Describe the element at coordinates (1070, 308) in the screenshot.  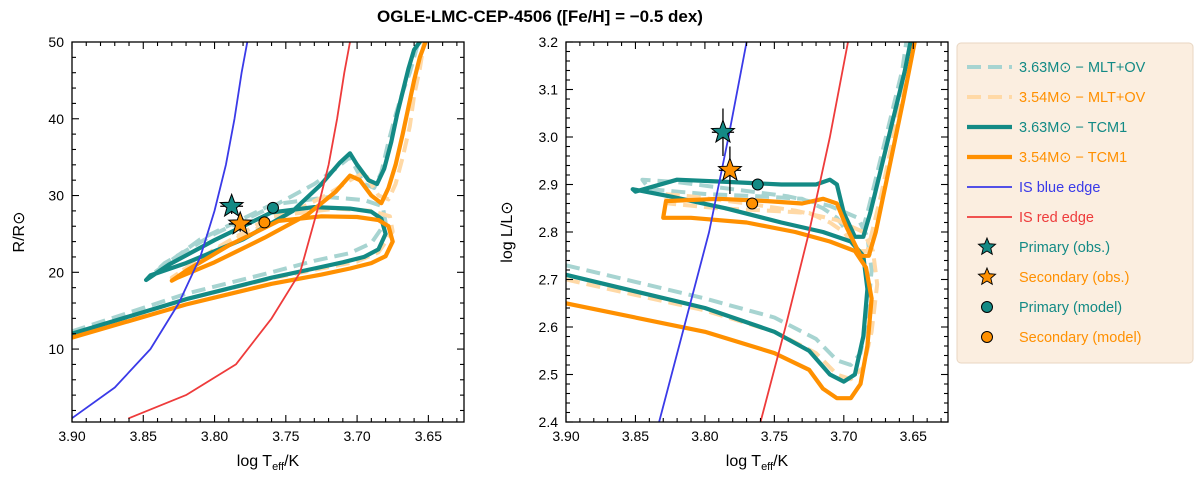
I see `legend-label: Primary (model)` at that location.